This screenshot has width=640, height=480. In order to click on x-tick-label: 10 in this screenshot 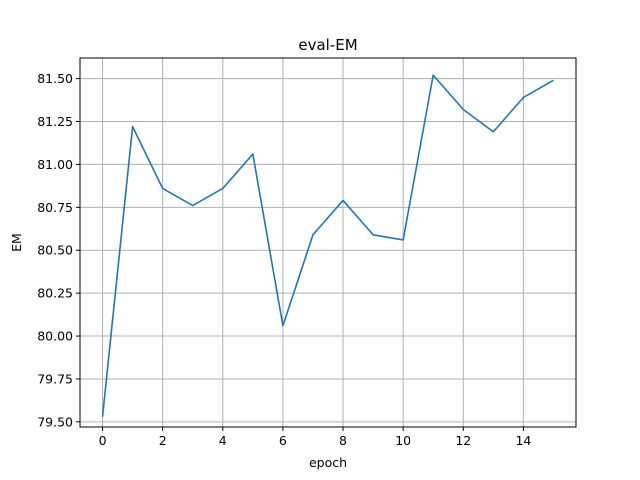, I will do `click(403, 440)`.